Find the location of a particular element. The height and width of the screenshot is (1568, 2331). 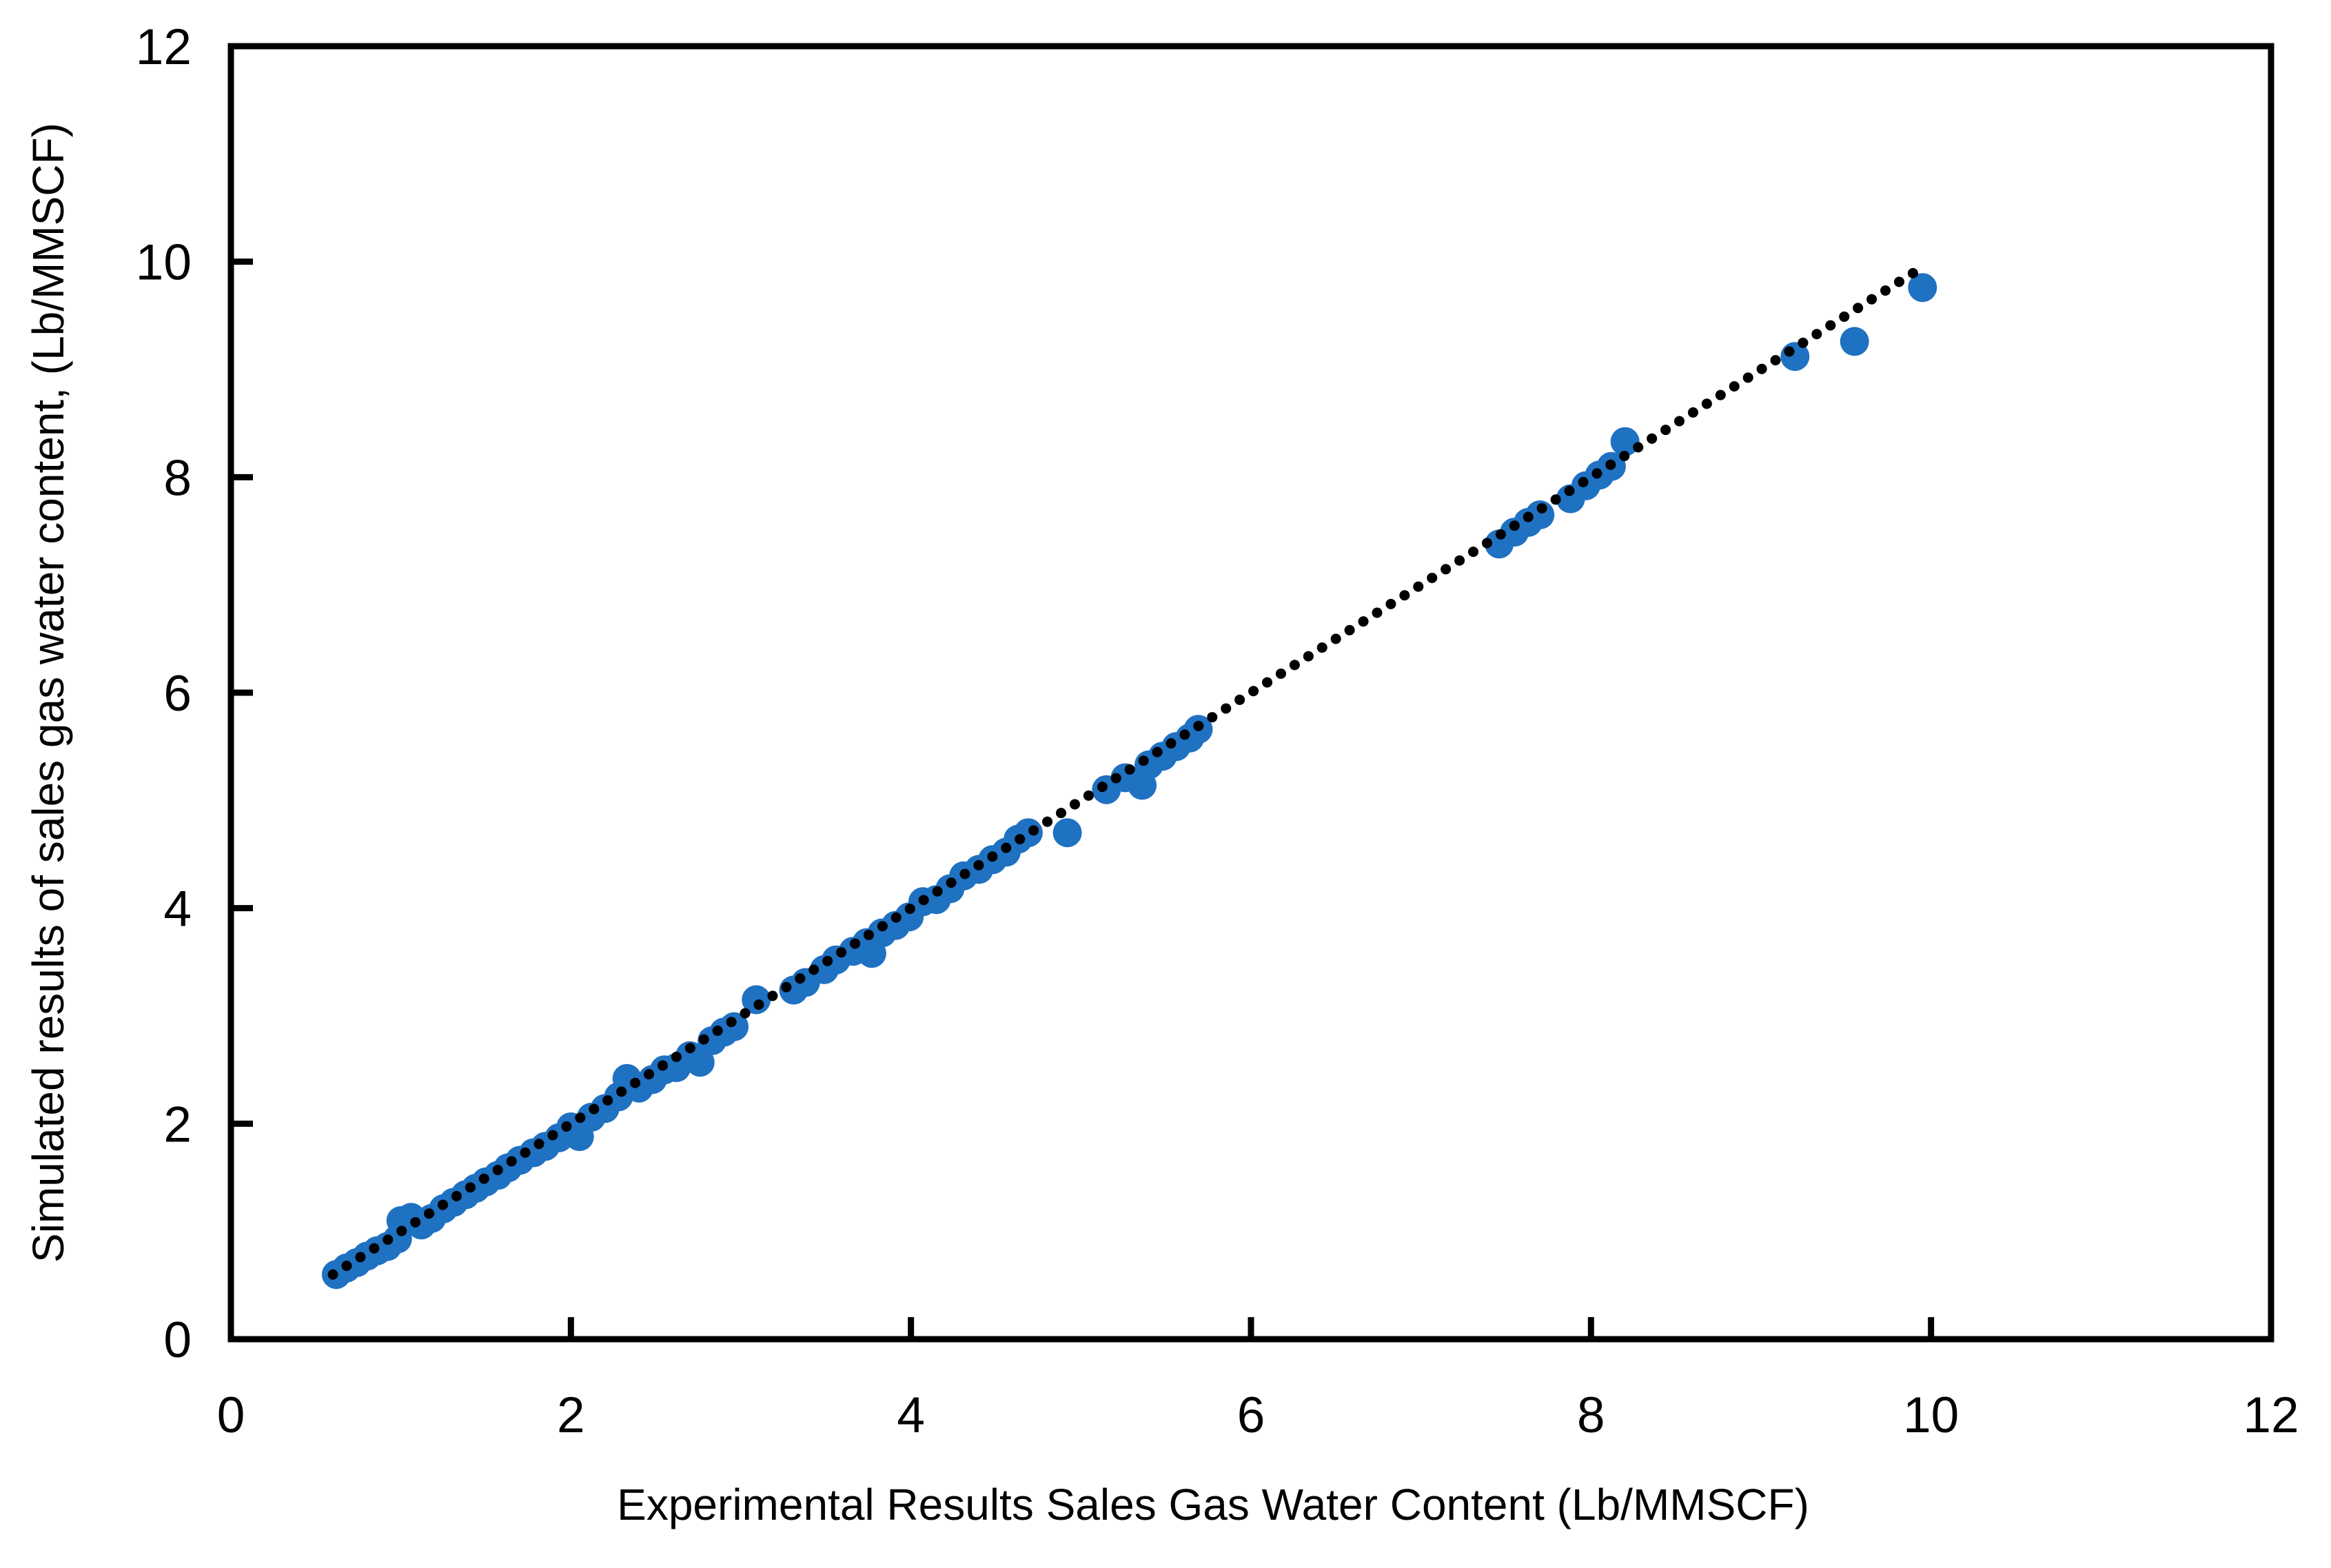

y-axis-tick-labels: 0 2 4 6 8 10 12 is located at coordinates (164, 693).